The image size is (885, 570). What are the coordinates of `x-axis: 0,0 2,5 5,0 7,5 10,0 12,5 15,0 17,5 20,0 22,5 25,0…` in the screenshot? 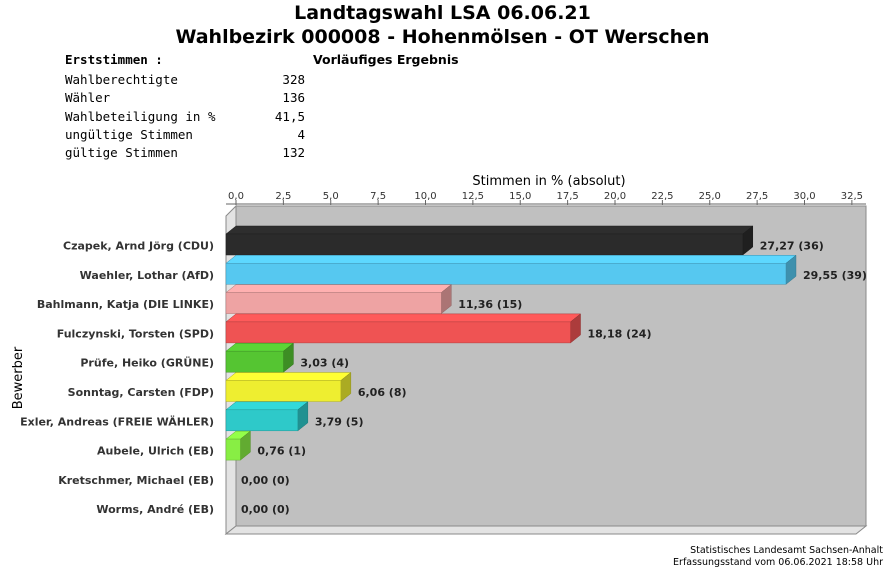 It's located at (546, 198).